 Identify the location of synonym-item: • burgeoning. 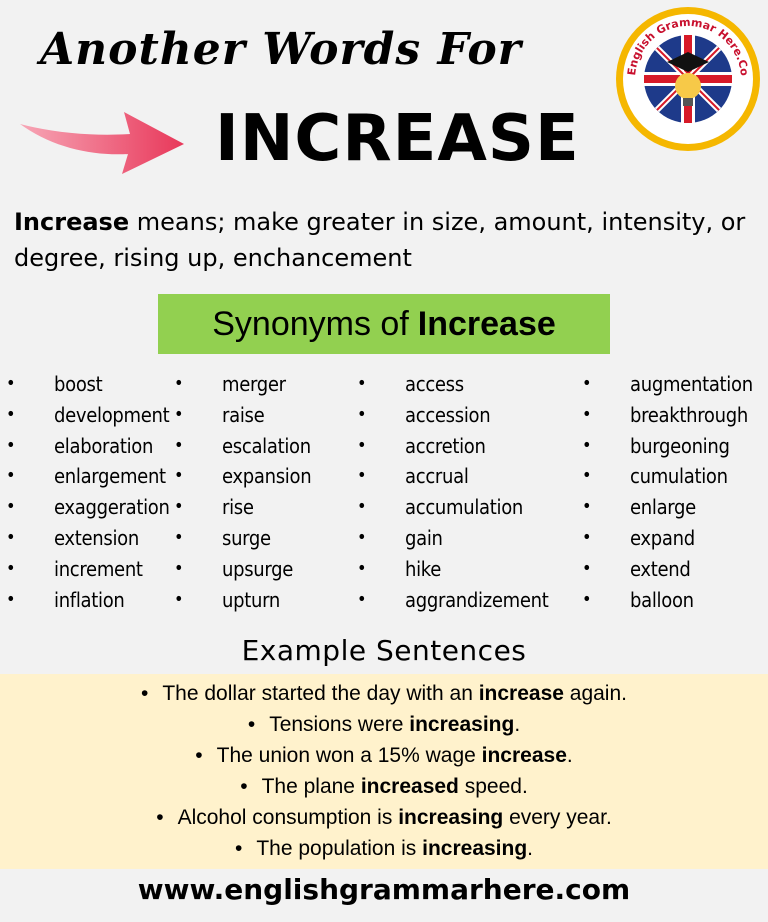
(672, 447).